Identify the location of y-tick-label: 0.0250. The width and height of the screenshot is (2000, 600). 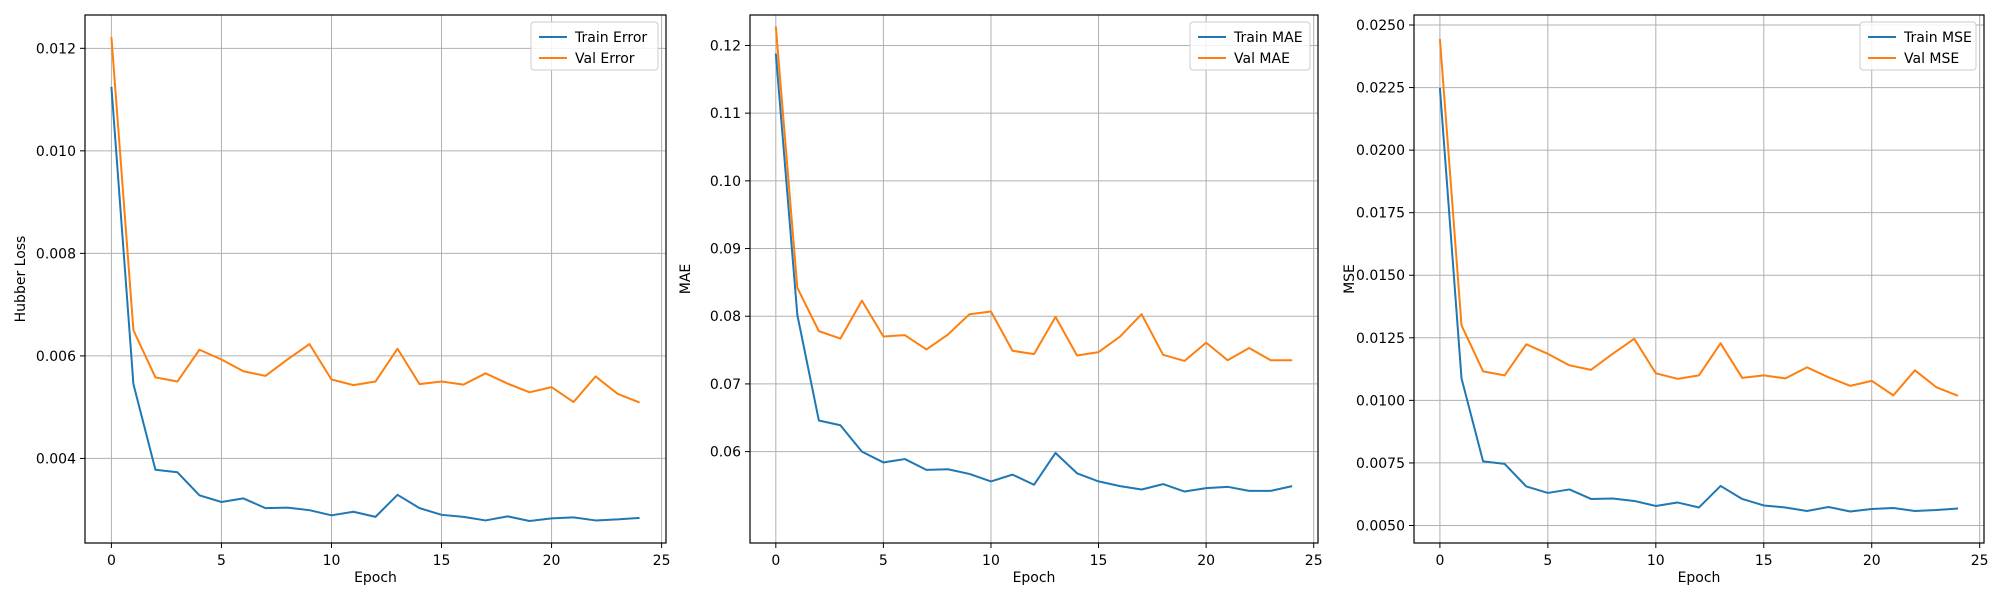
(1380, 26).